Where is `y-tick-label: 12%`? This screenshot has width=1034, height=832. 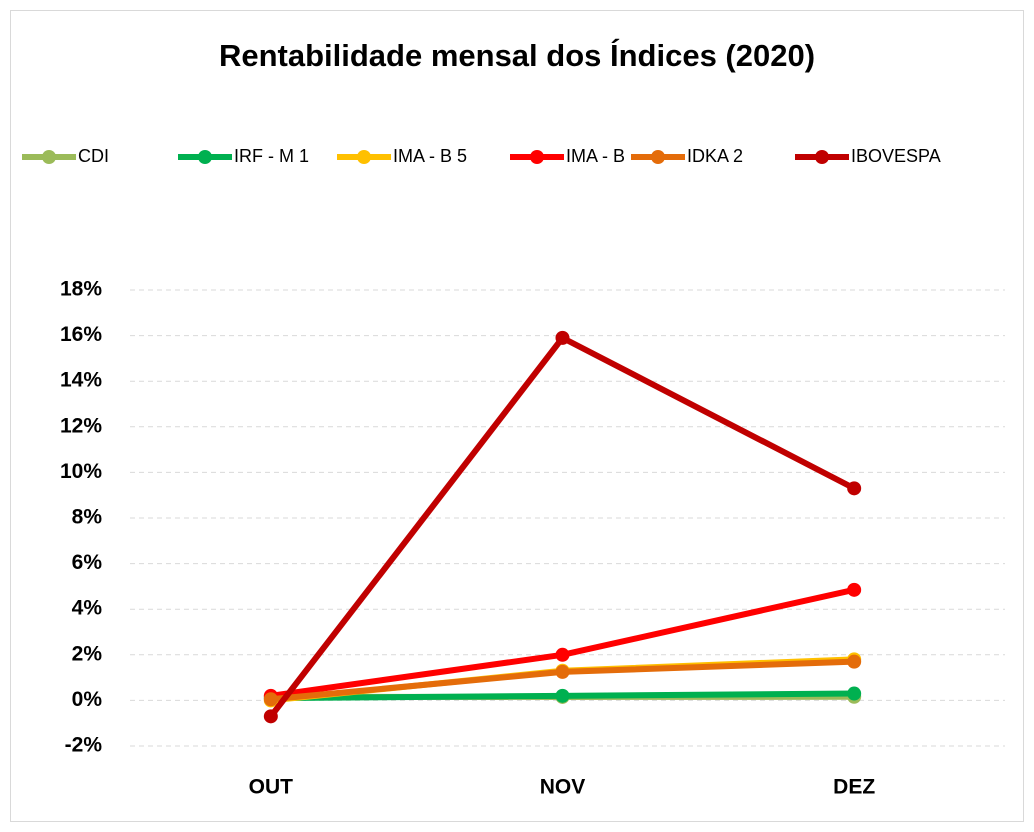
y-tick-label: 12% is located at coordinates (81, 425).